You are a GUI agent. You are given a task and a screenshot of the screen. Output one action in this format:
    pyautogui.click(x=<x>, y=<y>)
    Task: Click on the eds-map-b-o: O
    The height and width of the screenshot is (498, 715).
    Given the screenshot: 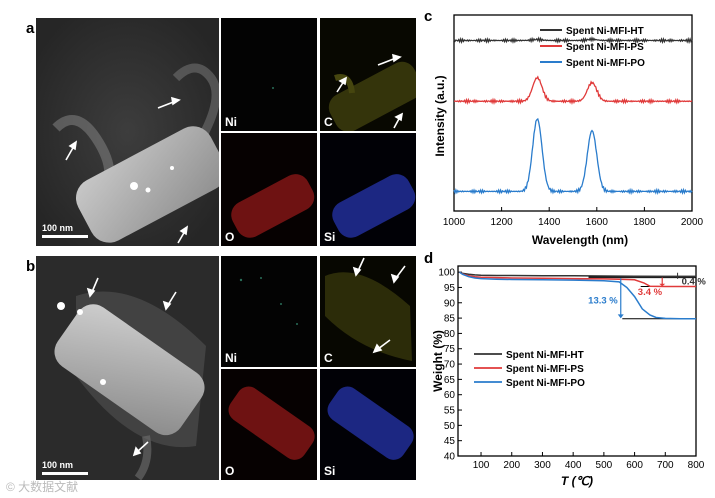 What is the action you would take?
    pyautogui.click(x=269, y=424)
    